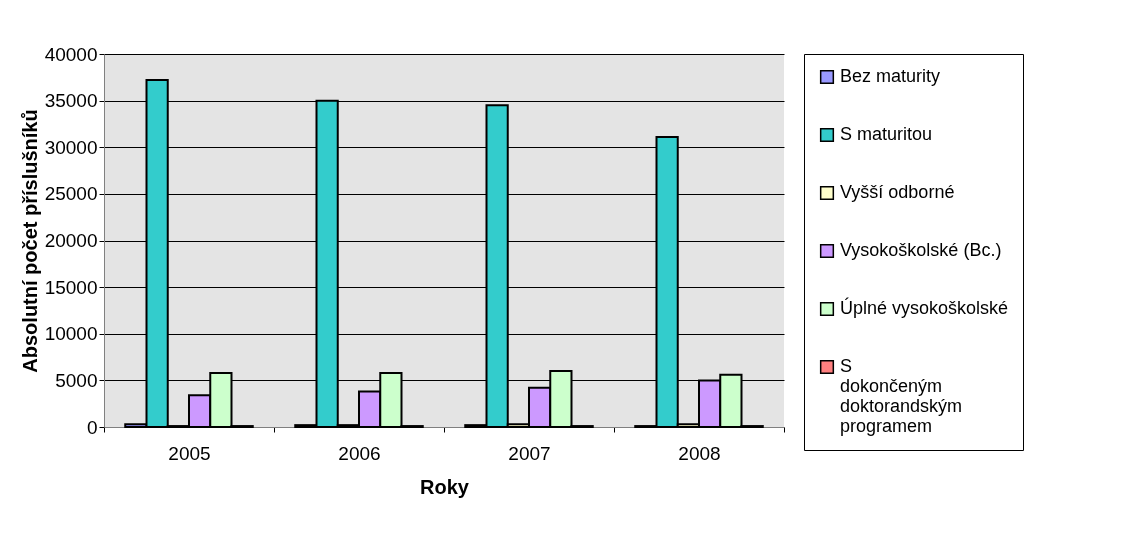 The image size is (1146, 550). What do you see at coordinates (71, 240) in the screenshot?
I see `y-tick-label: 20000` at bounding box center [71, 240].